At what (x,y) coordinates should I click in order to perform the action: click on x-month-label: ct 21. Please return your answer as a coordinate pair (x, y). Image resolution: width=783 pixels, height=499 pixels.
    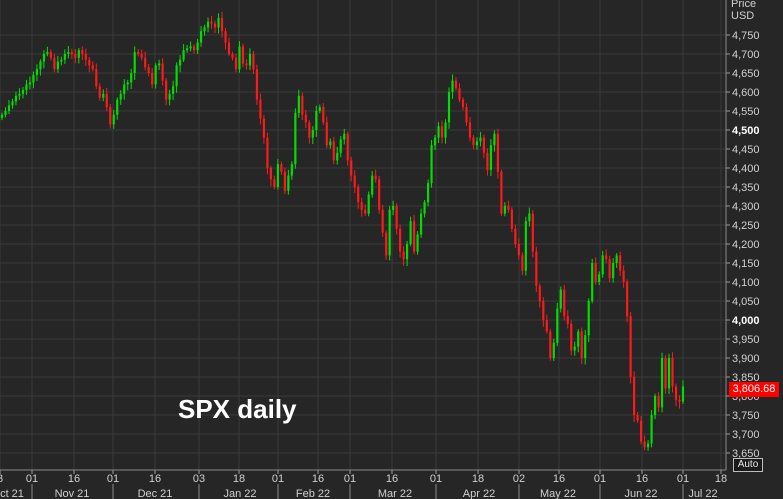
    Looking at the image, I should click on (12, 493).